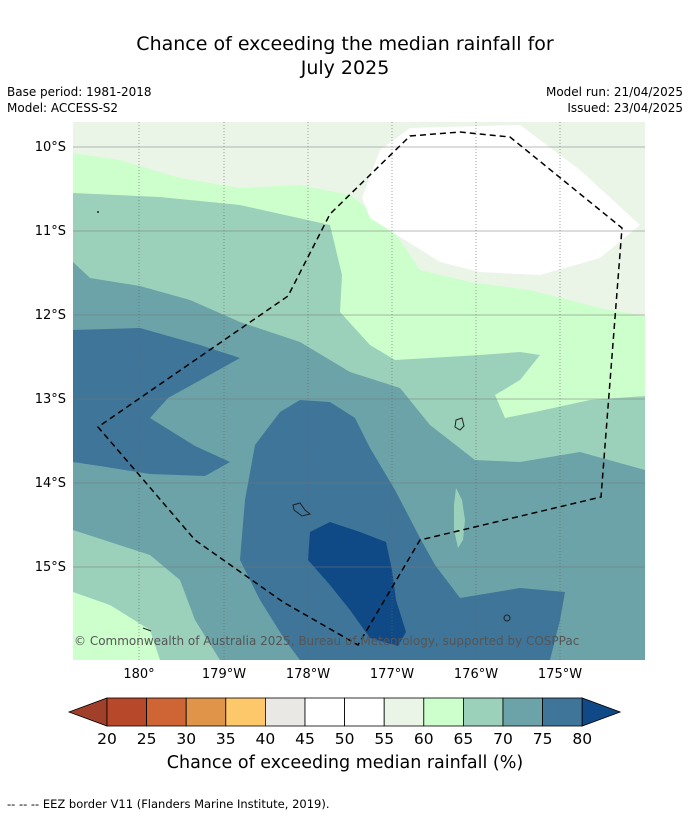  I want to click on issued-date: Issued: 23/04/2025, so click(625, 108).